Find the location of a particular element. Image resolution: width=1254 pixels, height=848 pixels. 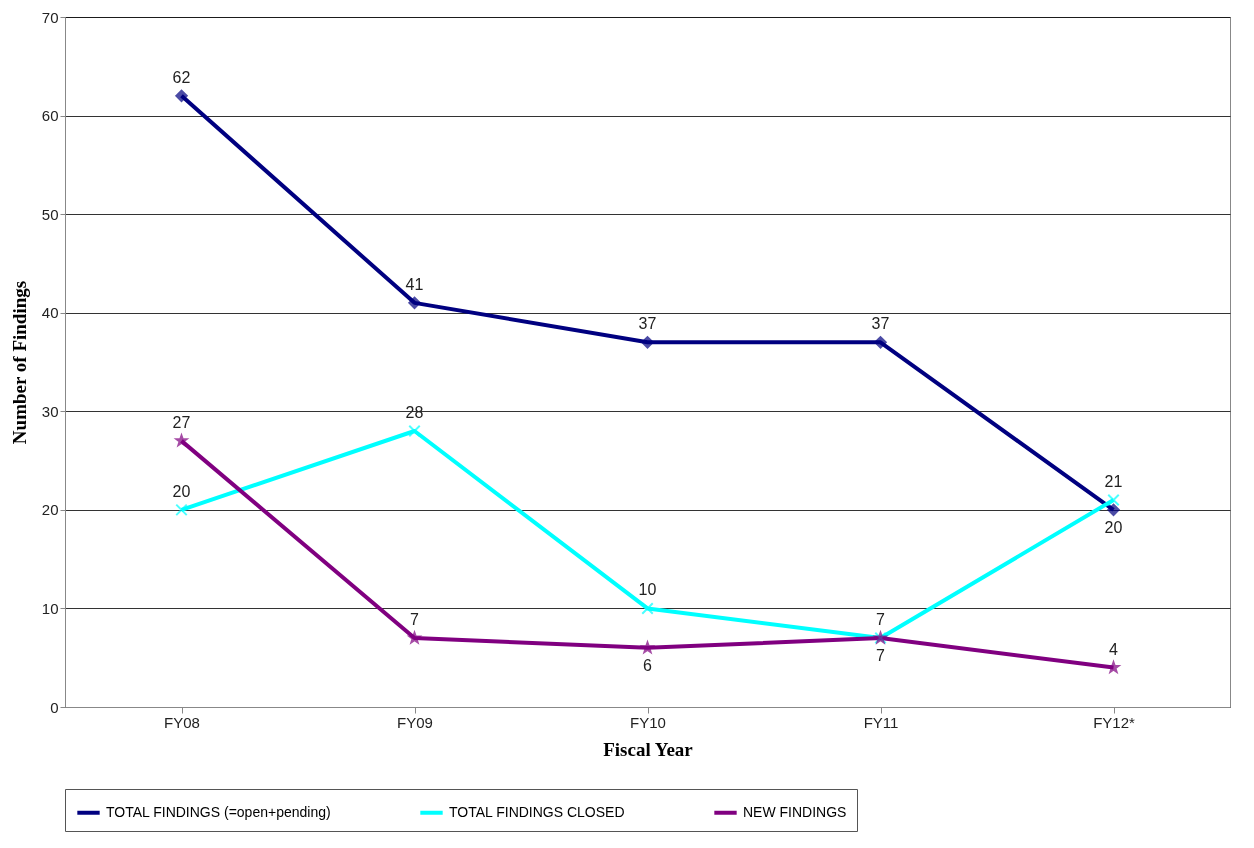

y-tick-label: 70 is located at coordinates (50, 17).